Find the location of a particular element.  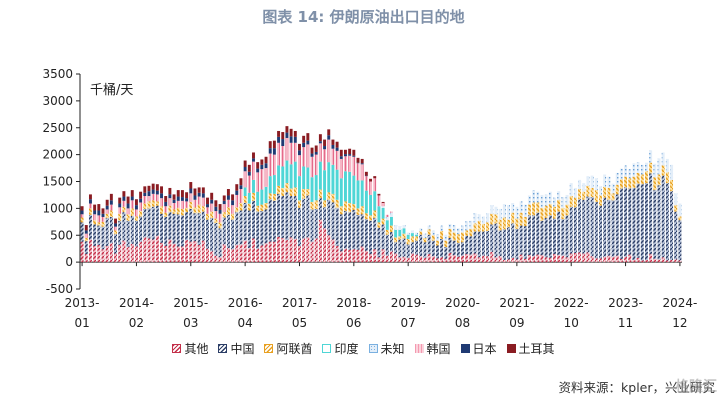

x-tick-label-year: 2015- is located at coordinates (190, 303).